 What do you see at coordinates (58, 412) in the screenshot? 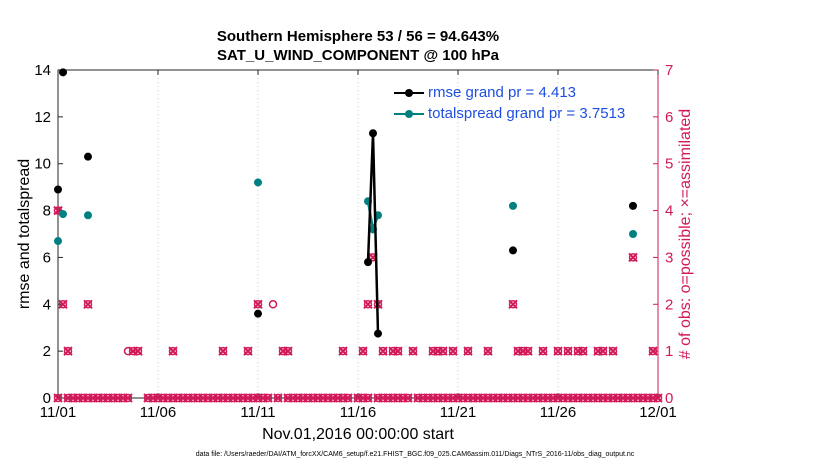
I see `x-tick-label: 11/01` at bounding box center [58, 412].